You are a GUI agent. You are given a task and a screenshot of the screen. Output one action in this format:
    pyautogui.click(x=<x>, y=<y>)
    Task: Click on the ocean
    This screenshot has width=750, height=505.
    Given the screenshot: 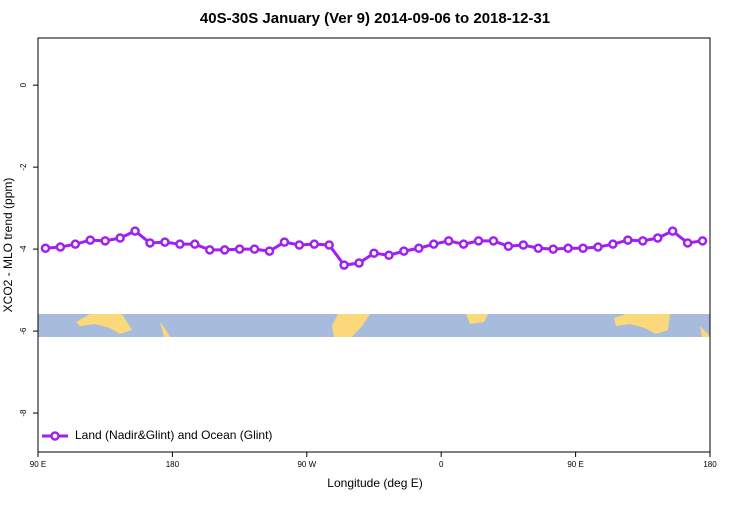 What is the action you would take?
    pyautogui.click(x=374, y=325)
    